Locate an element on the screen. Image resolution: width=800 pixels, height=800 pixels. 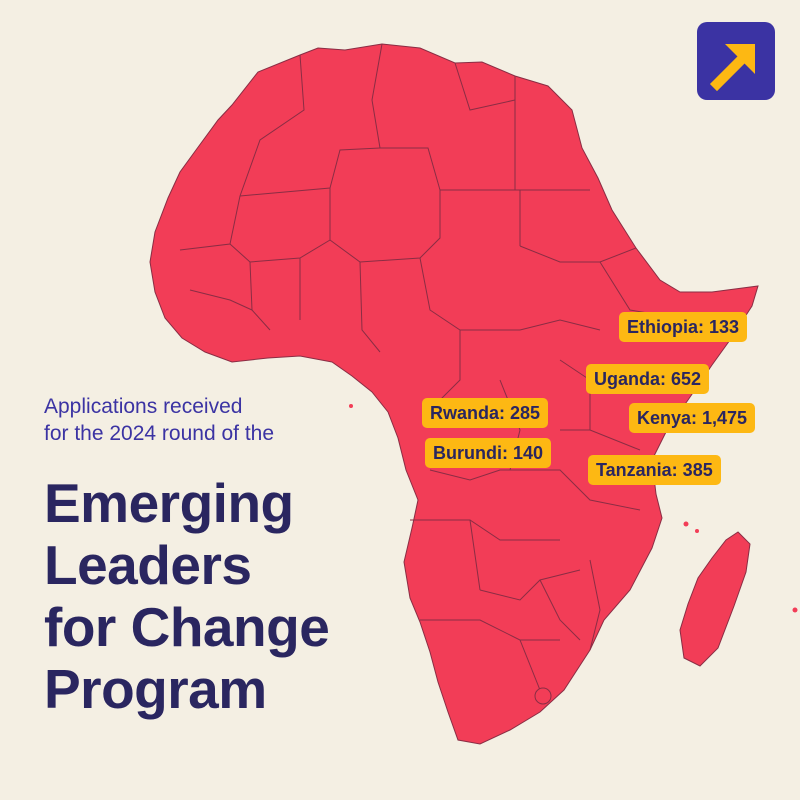
title-line-4: Program is located at coordinates (155, 689).